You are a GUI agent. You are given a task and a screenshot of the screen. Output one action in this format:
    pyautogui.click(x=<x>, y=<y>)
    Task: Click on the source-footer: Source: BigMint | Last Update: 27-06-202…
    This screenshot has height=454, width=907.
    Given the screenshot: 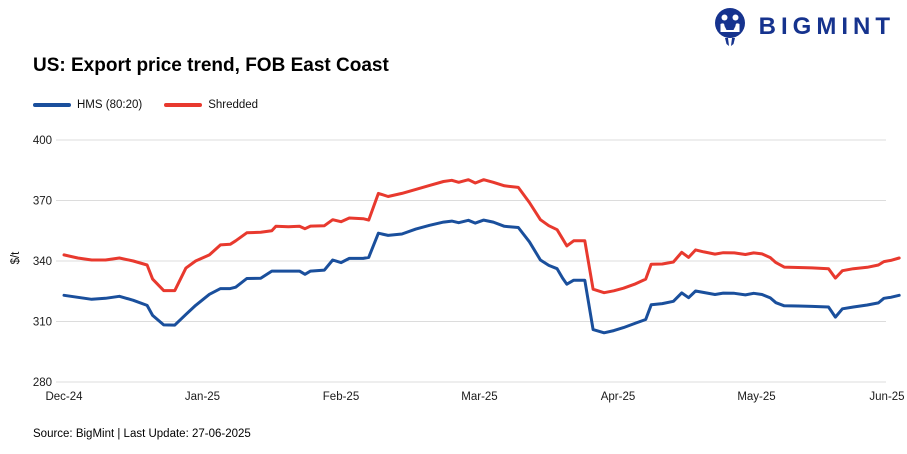 What is the action you would take?
    pyautogui.click(x=142, y=434)
    